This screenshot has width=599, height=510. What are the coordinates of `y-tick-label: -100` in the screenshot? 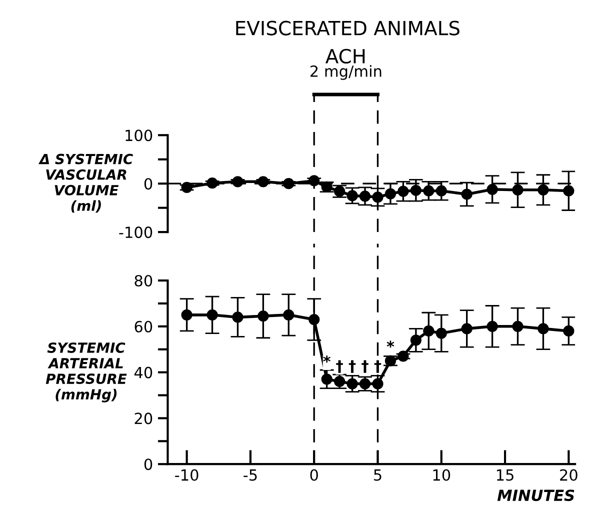 It's located at (135, 232).